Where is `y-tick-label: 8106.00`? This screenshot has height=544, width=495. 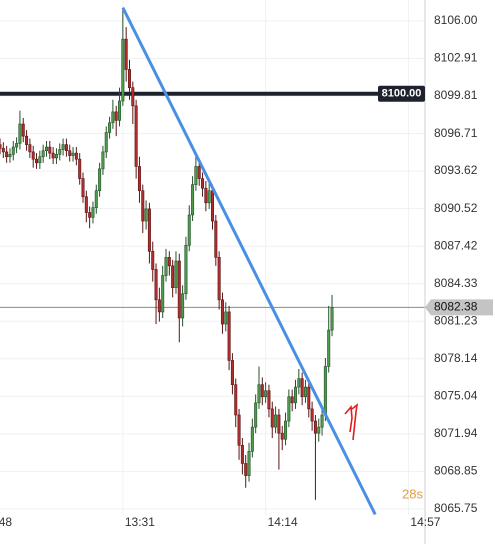 y-tick-label: 8106.00 is located at coordinates (456, 20).